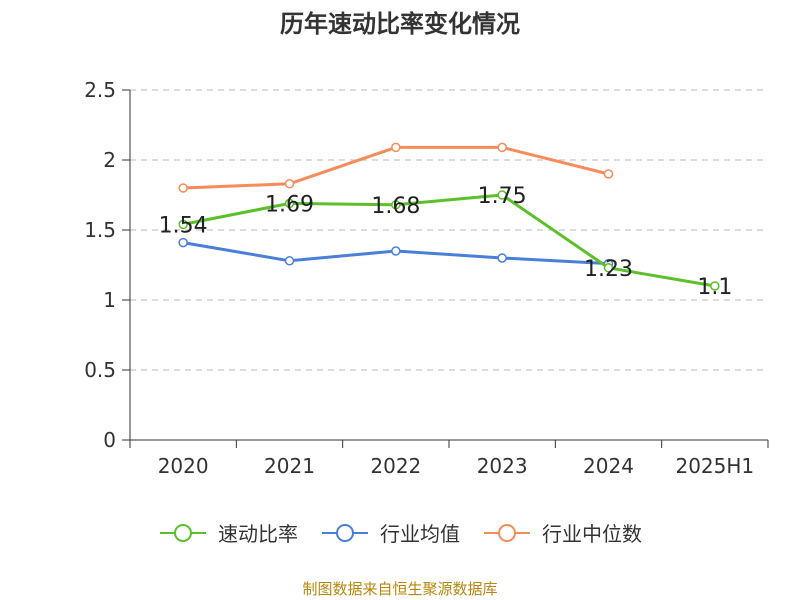 This screenshot has width=800, height=600. I want to click on y-tick-label: 2.5, so click(100, 90).